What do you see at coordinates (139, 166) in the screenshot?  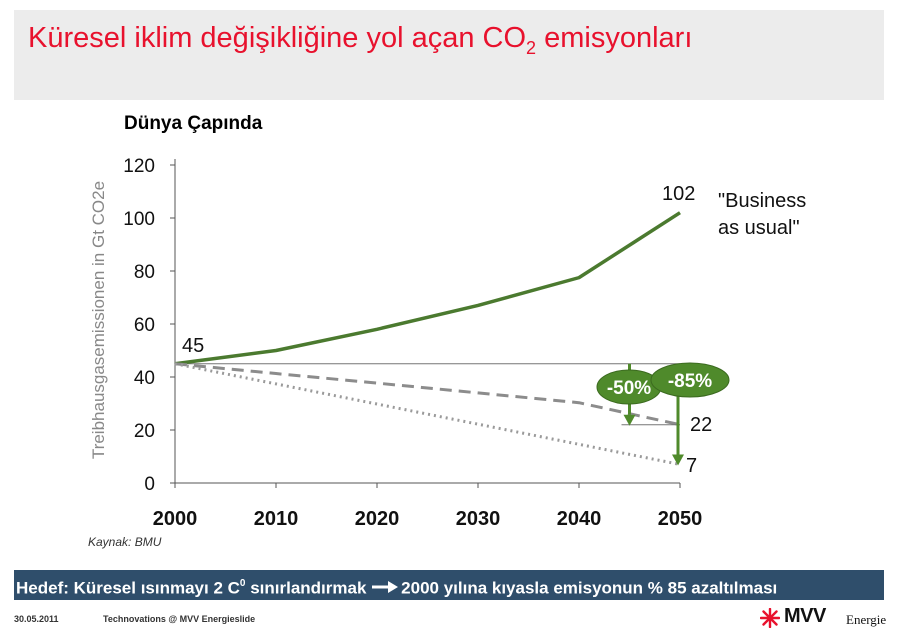 I see `y-tick-label: 120` at bounding box center [139, 166].